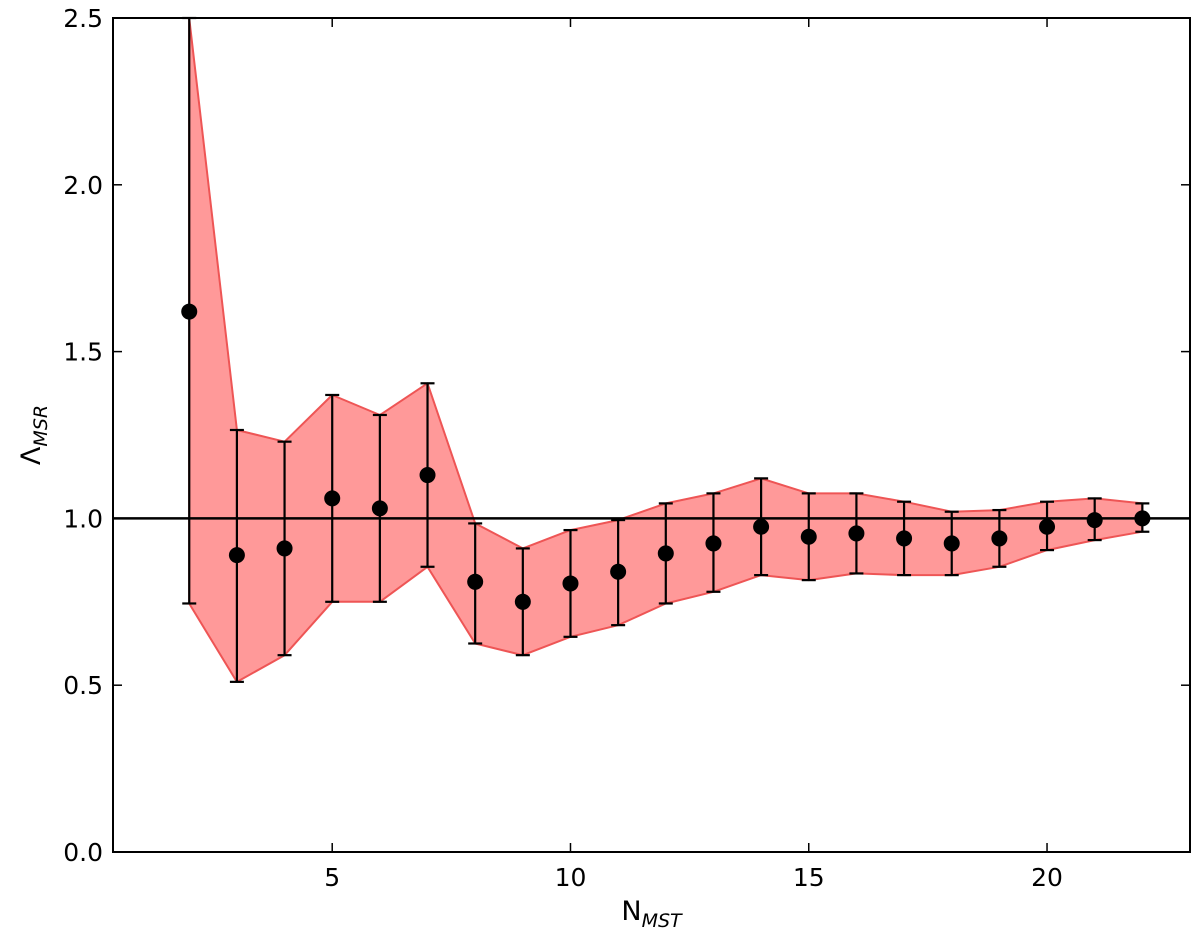 The width and height of the screenshot is (1200, 944). Describe the element at coordinates (83, 18) in the screenshot. I see `y-tick-label: 2.5` at that location.